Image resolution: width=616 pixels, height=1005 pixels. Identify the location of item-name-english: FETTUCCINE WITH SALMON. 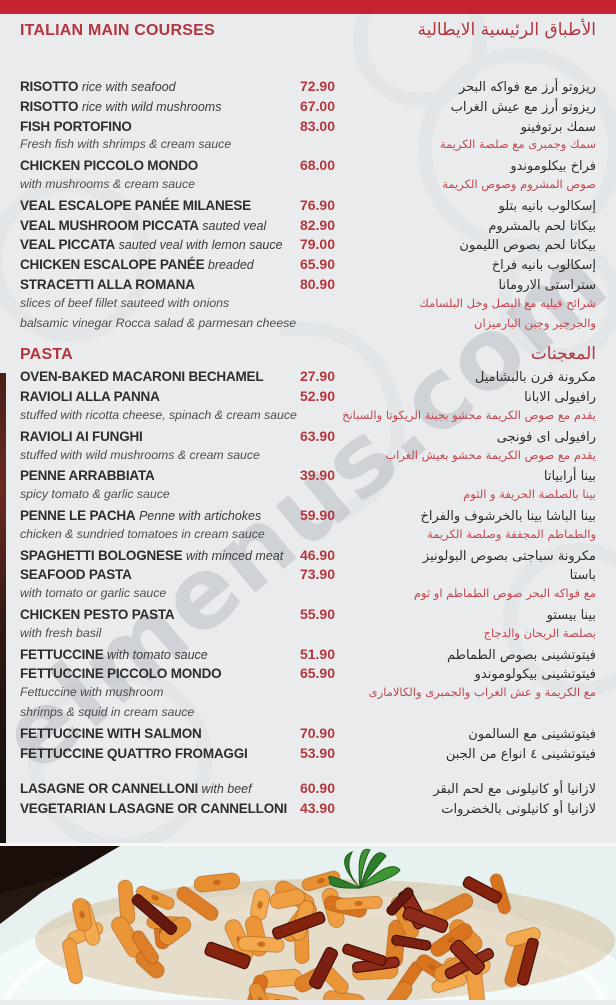
(111, 733).